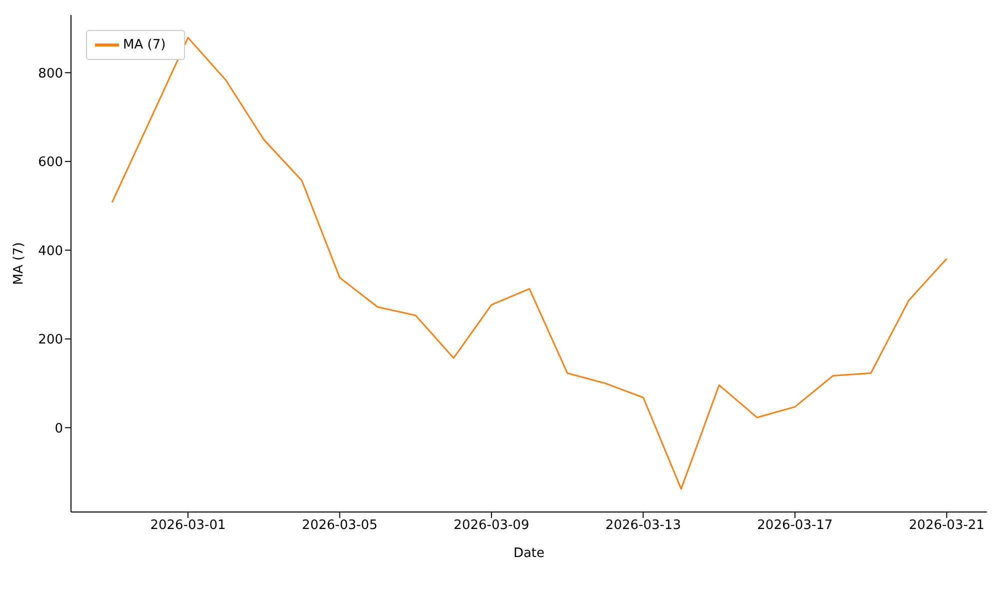 Image resolution: width=1000 pixels, height=600 pixels. I want to click on y-tick-label: 0, so click(58, 428).